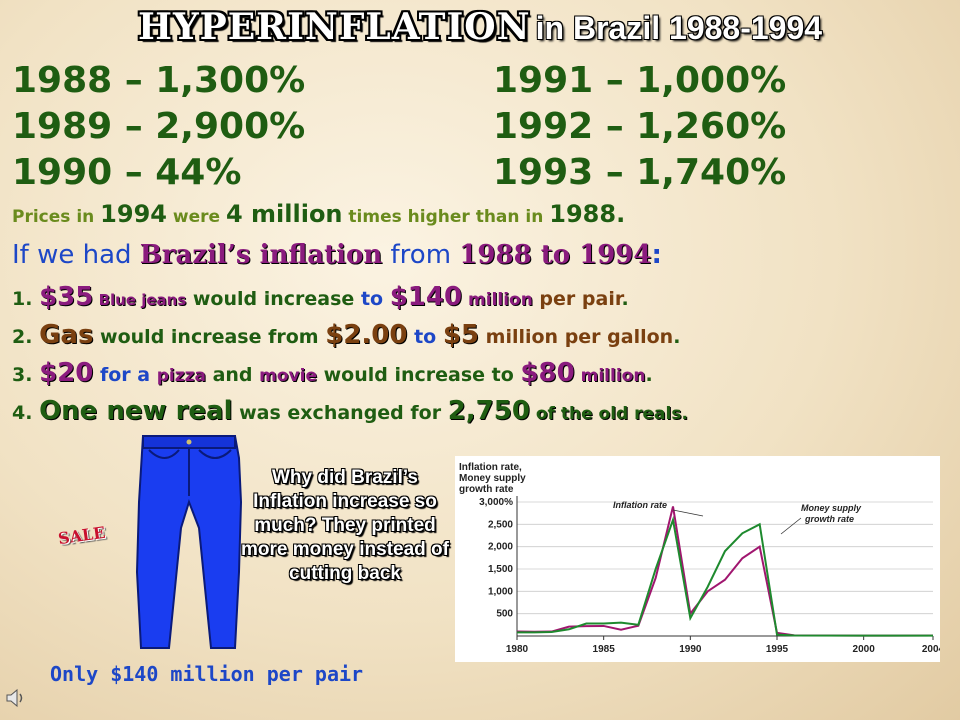  I want to click on y-tick-label: 1,000, so click(500, 591).